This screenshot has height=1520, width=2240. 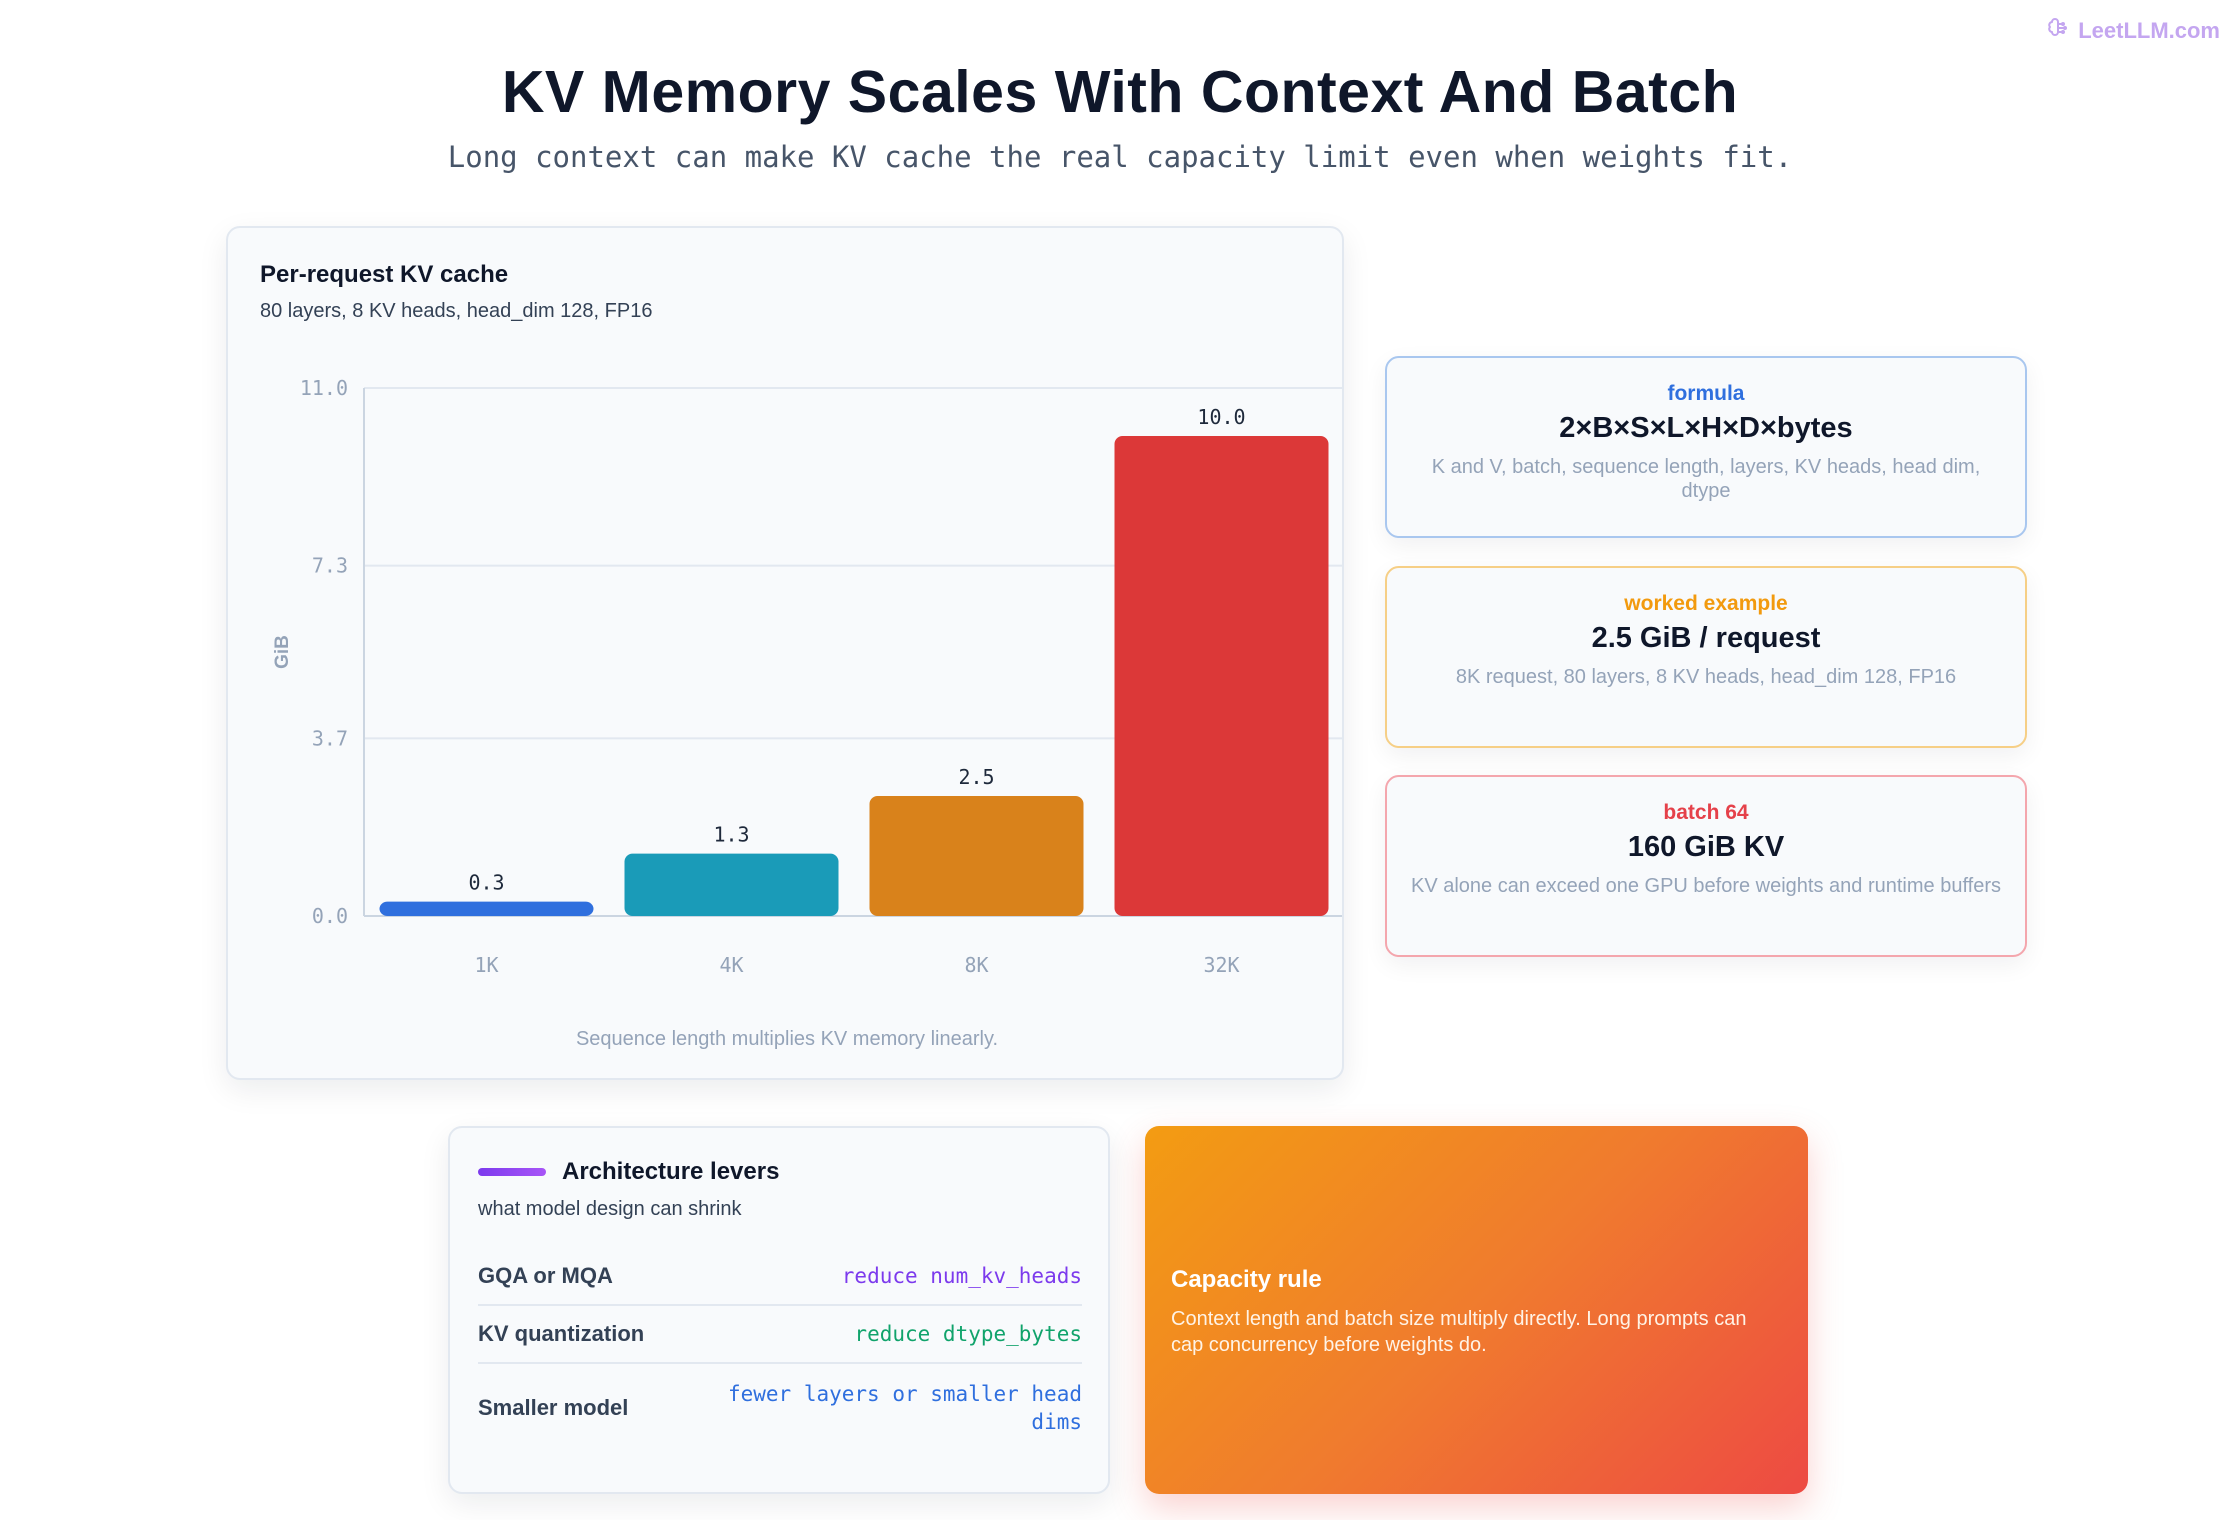 I want to click on batch-headline: 160 GiB KV, so click(x=1706, y=847).